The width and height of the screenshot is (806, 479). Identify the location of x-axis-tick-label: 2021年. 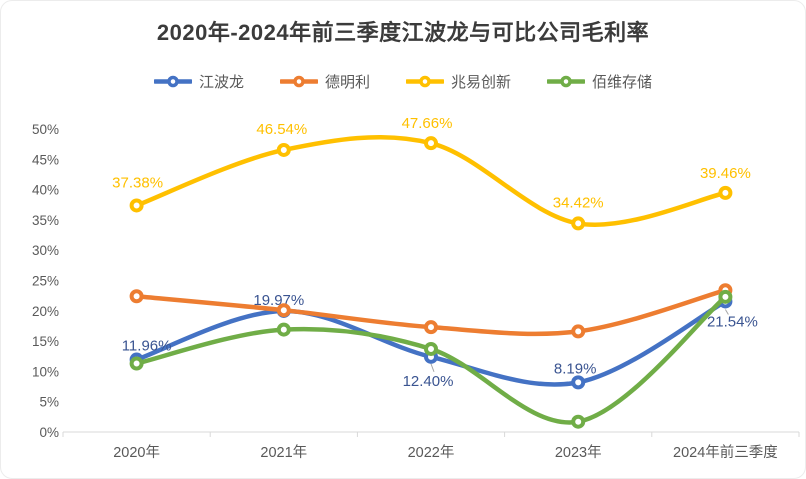
(283, 452).